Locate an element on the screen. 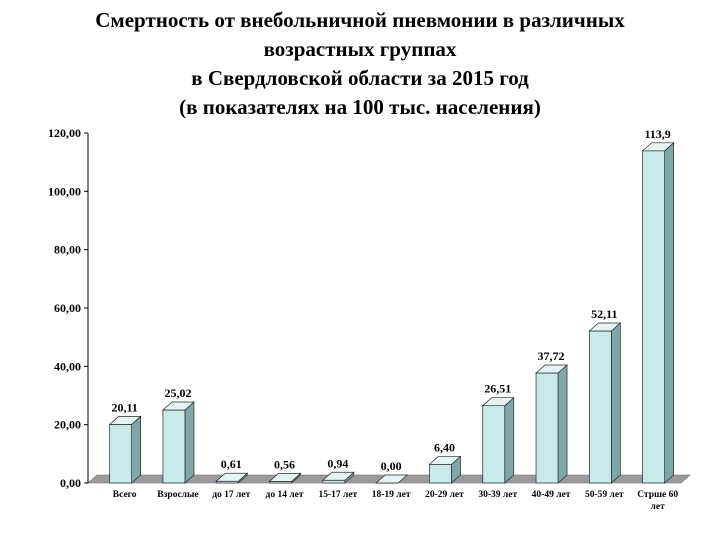 This screenshot has width=720, height=540. y-tick-label: 100,00 is located at coordinates (64, 191).